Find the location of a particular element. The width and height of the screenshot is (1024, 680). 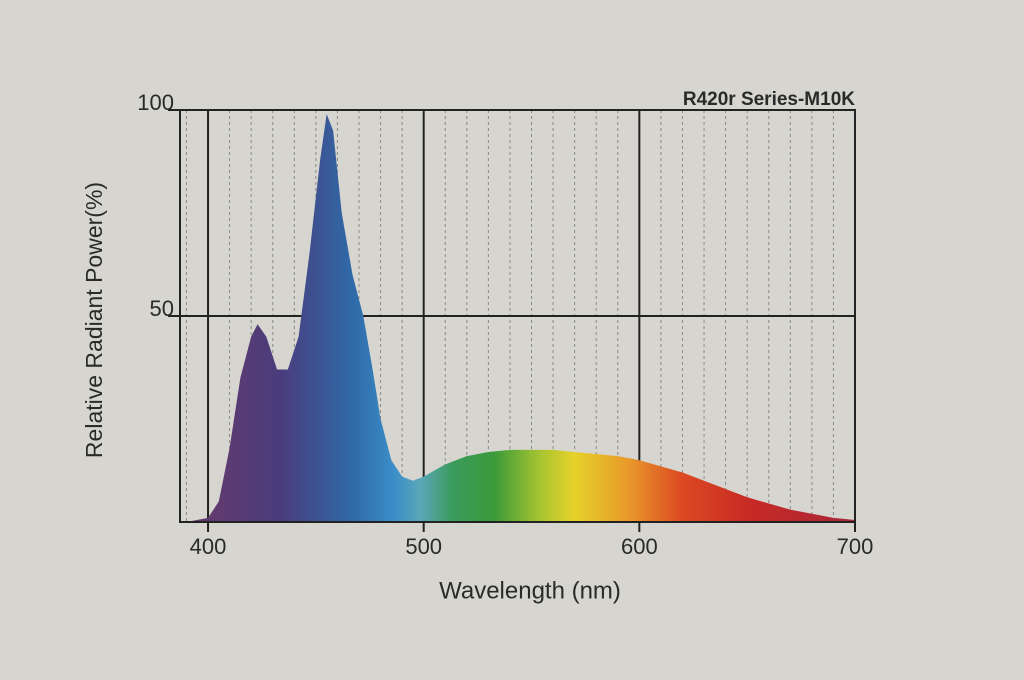

y-tick-label: 50 is located at coordinates (162, 308).